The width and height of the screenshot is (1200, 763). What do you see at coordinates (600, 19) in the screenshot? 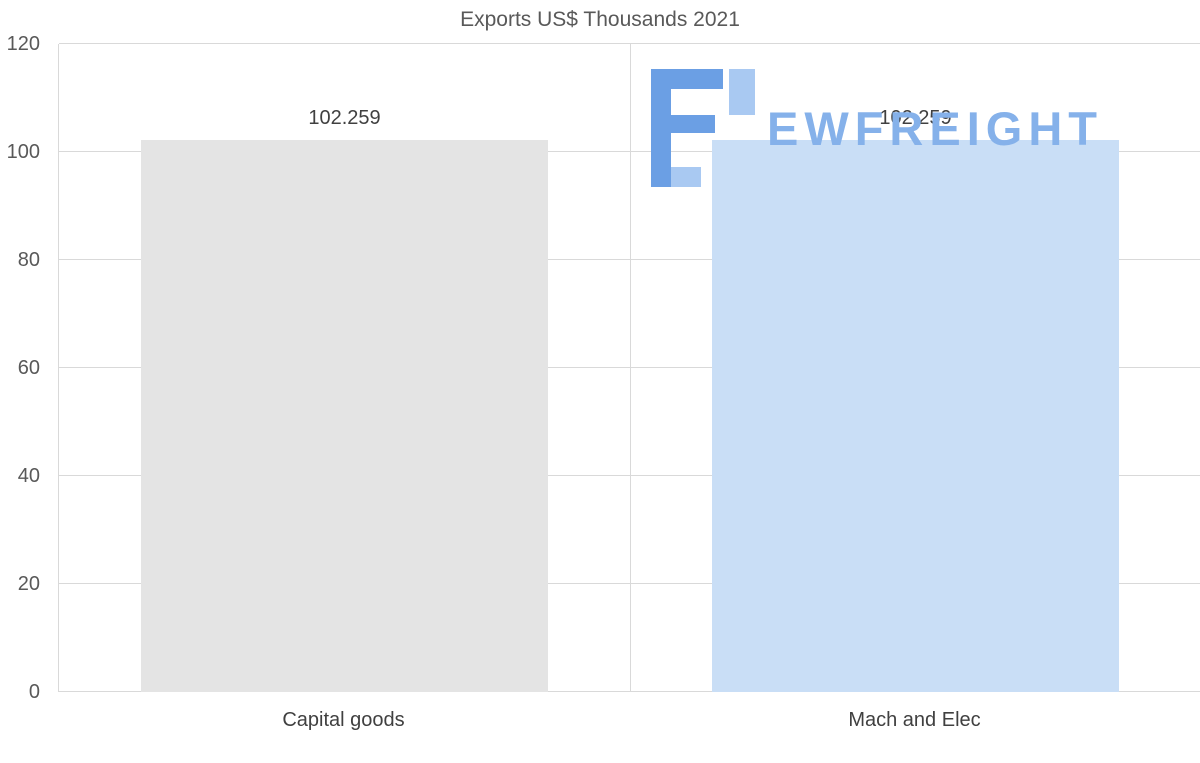
I see `chart-title: Exports US$ Thousands 2021` at bounding box center [600, 19].